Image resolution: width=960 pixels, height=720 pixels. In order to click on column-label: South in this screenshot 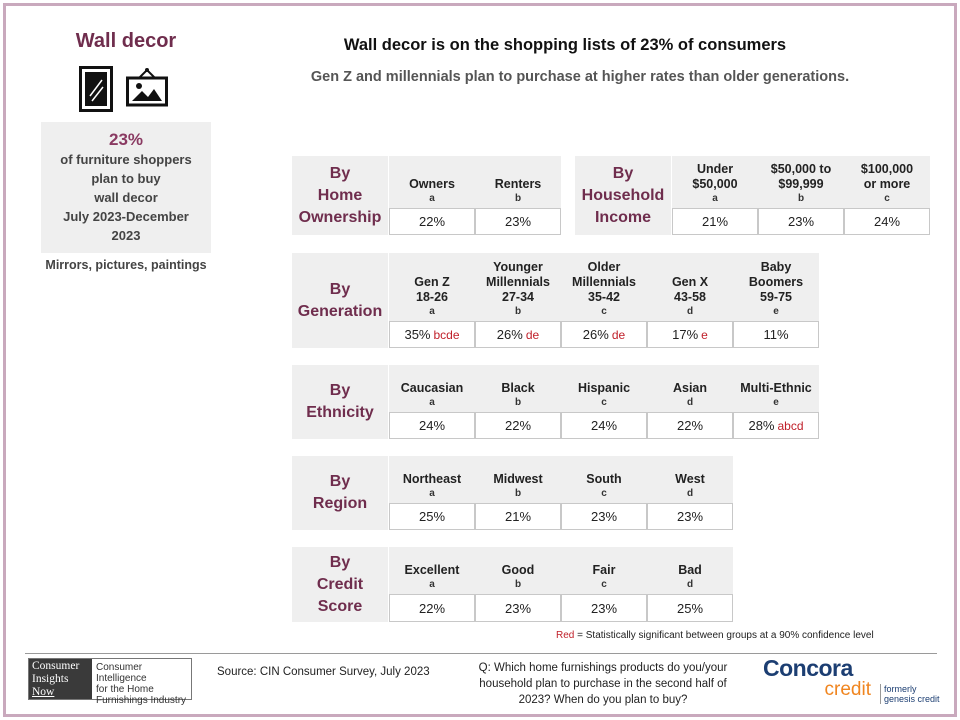, I will do `click(604, 479)`.